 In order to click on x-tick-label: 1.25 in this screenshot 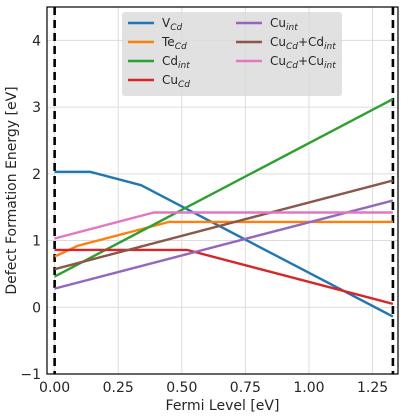, I will do `click(372, 388)`.